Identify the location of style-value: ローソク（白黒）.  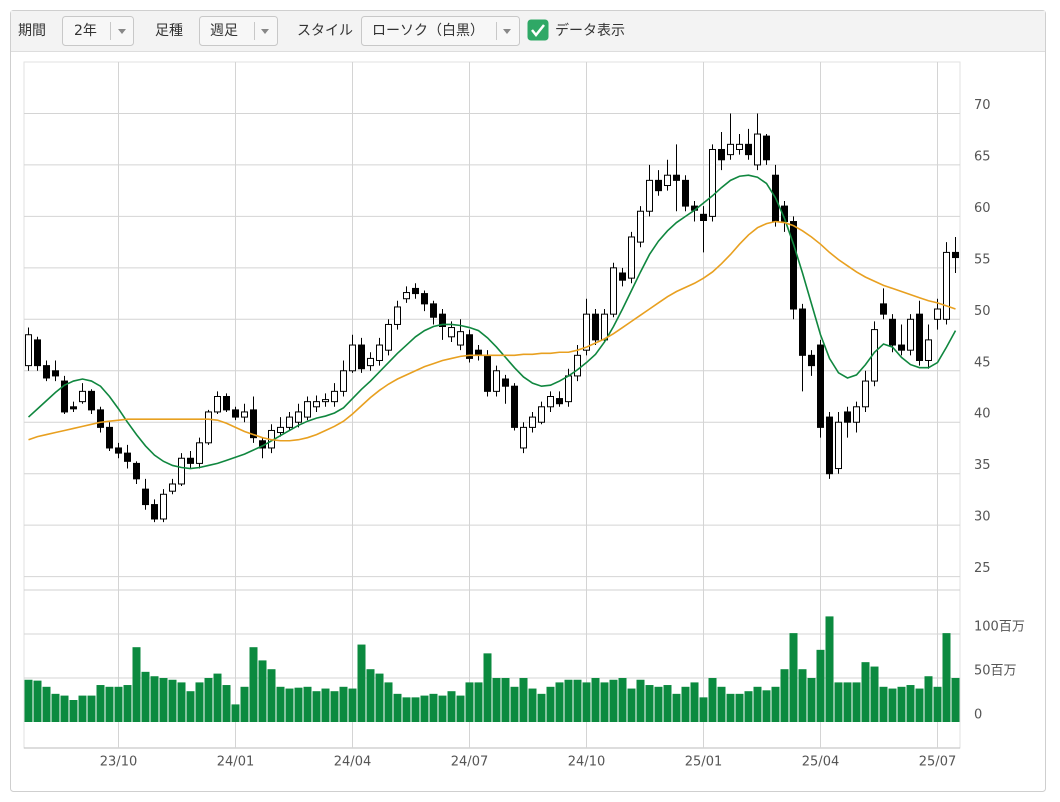
(428, 31).